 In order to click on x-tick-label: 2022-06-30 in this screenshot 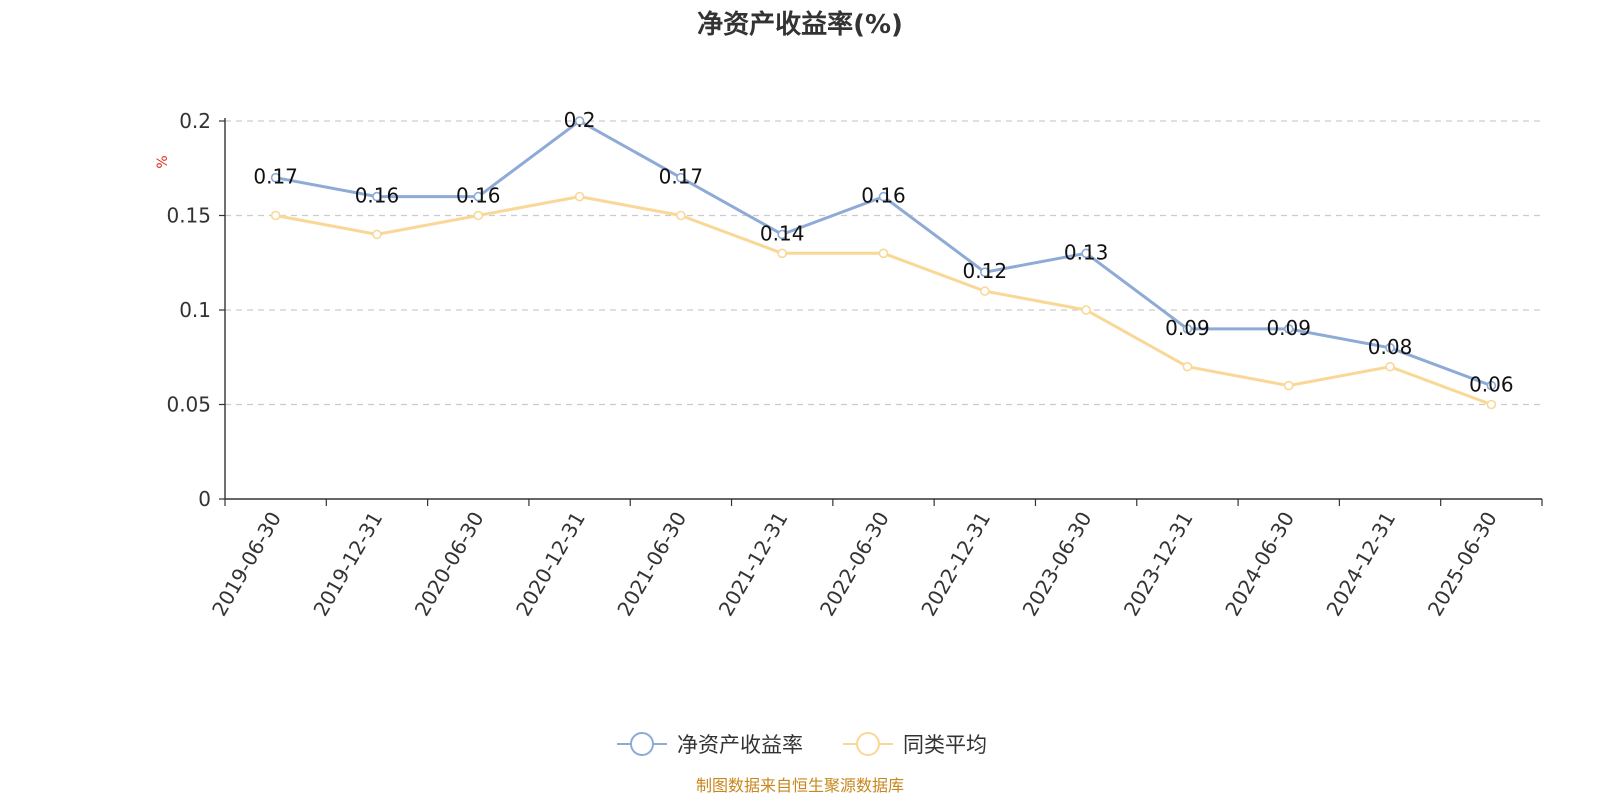, I will do `click(854, 564)`.